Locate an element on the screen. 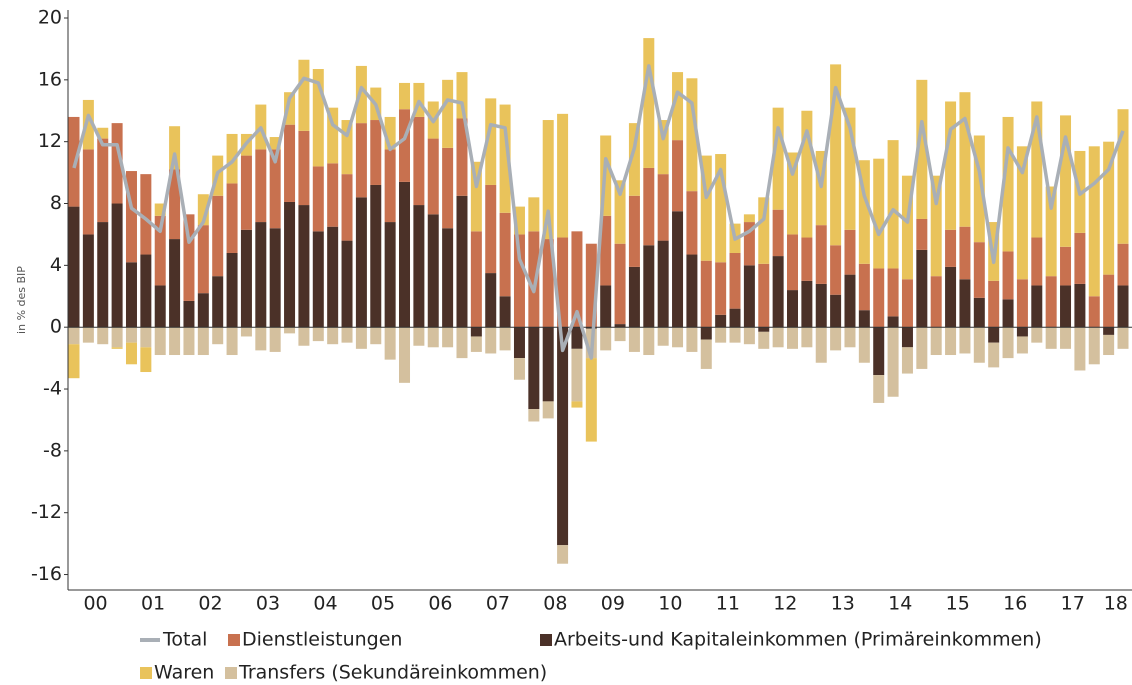 The height and width of the screenshot is (685, 1132). x-tick-label: 17 is located at coordinates (1073, 604).